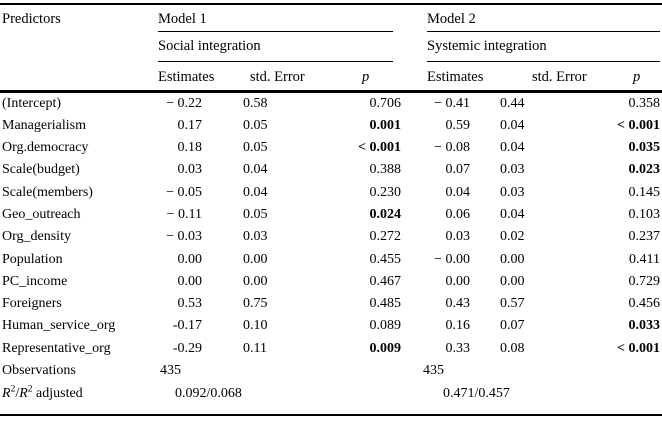 The width and height of the screenshot is (662, 425). I want to click on model1-p-cell: < 0.001, so click(379, 148).